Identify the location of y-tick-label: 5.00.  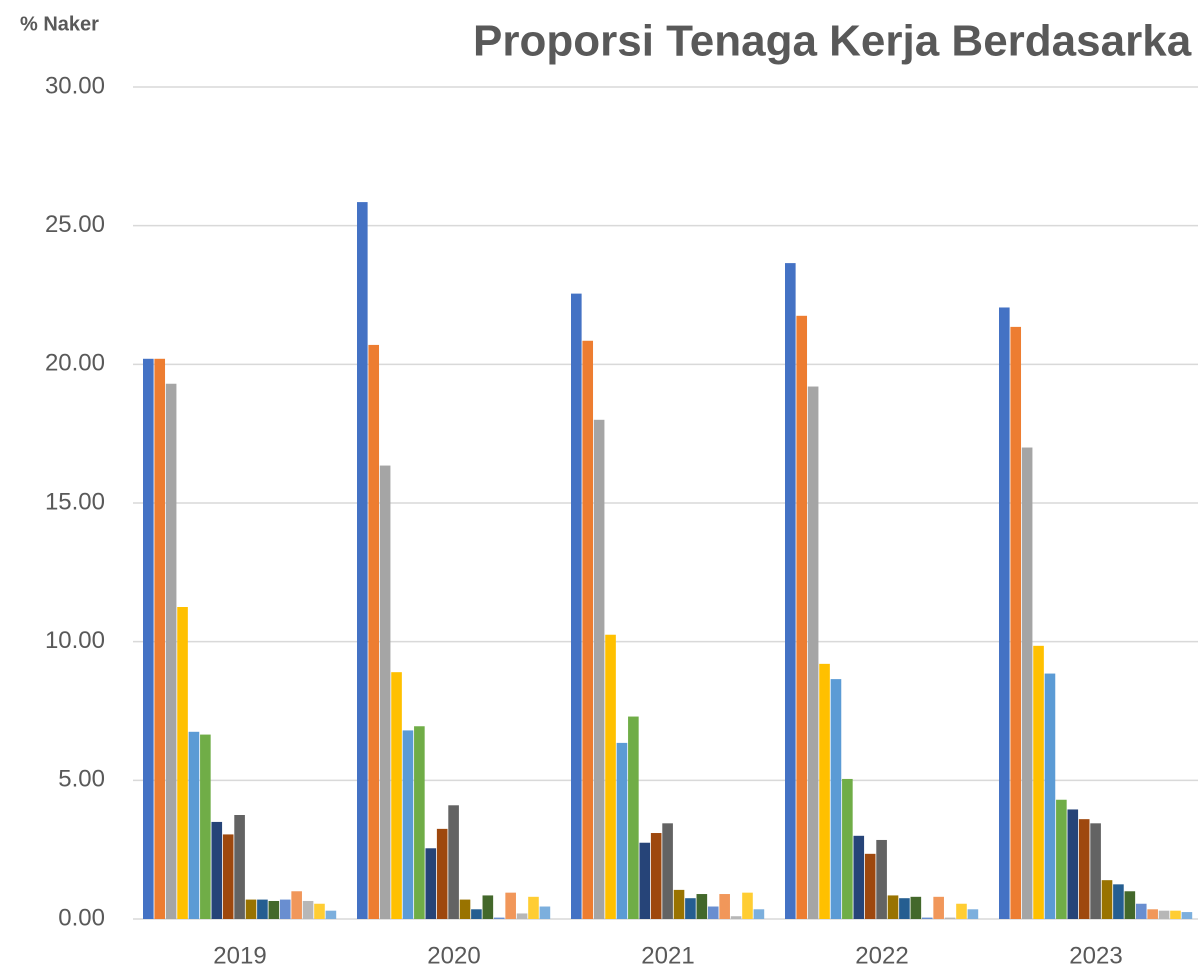
(81, 779).